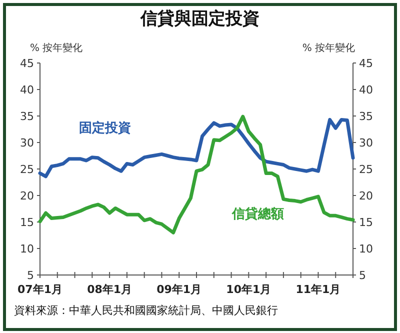 This screenshot has width=400, height=333. I want to click on y2-tick-label: 30, so click(366, 143).